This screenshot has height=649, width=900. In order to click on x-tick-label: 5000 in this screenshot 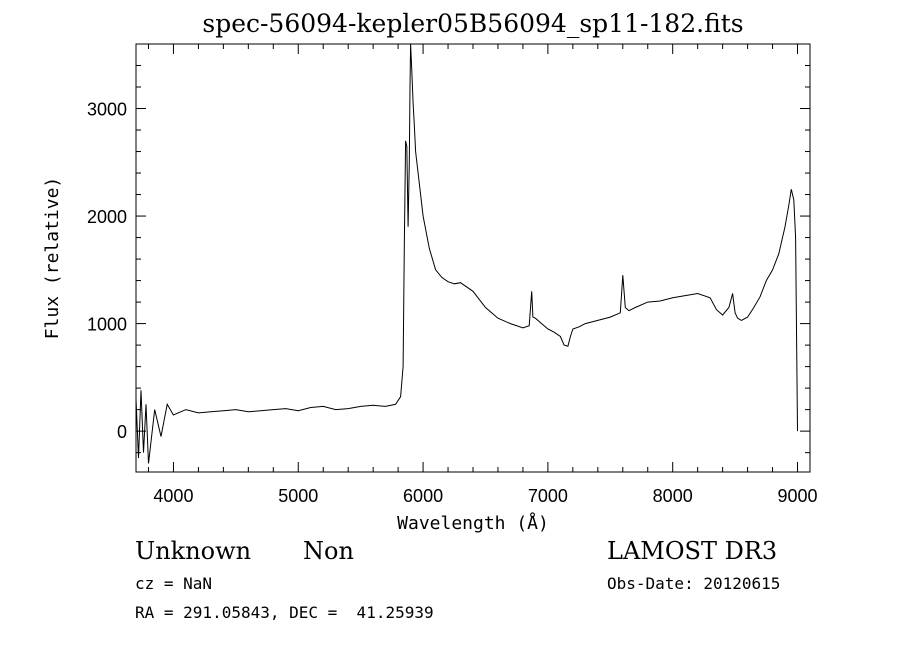, I will do `click(298, 496)`.